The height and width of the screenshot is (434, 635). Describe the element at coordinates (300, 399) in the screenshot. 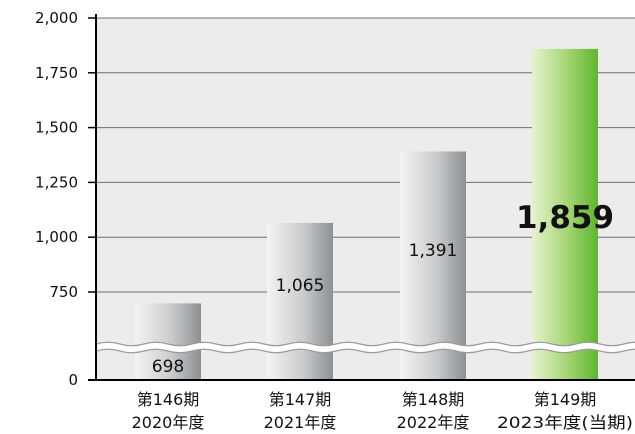

I see `x-category-period-1: 第147期` at that location.